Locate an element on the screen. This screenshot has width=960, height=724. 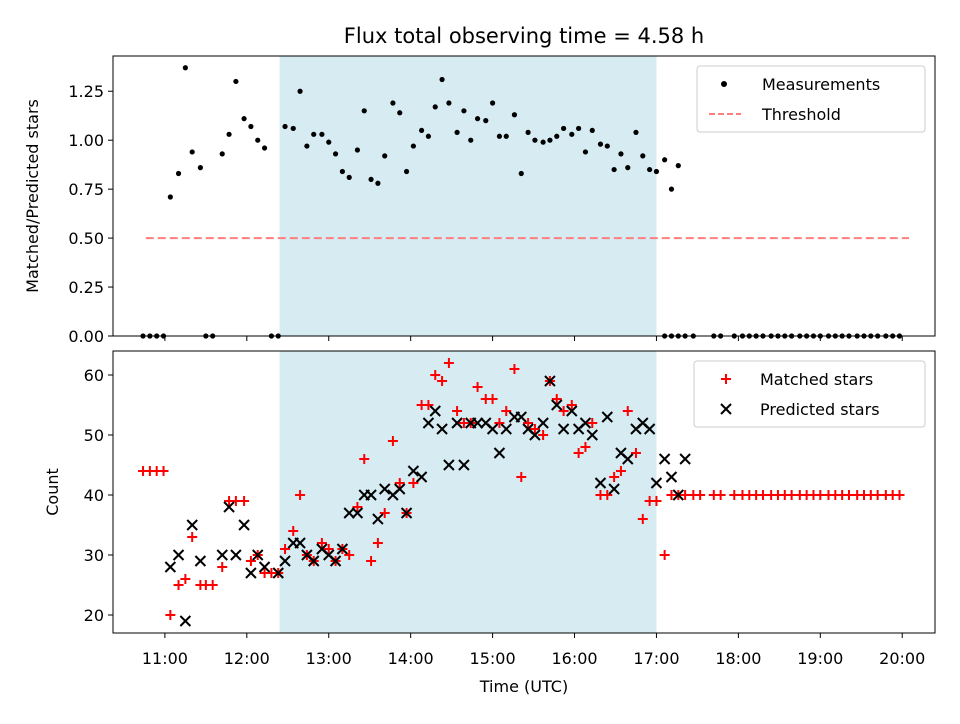
top-x-ticks is located at coordinates (533, 338).